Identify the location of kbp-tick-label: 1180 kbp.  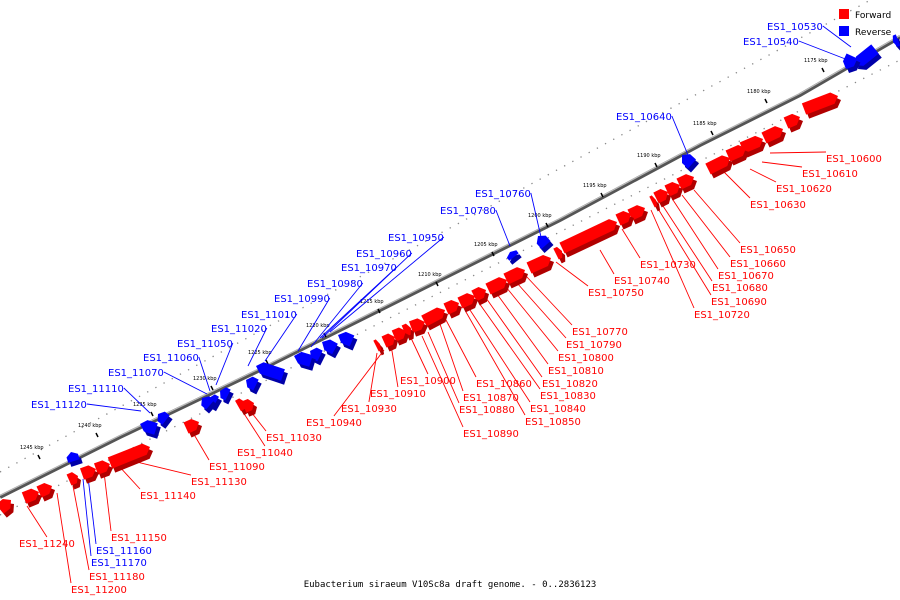
(759, 92).